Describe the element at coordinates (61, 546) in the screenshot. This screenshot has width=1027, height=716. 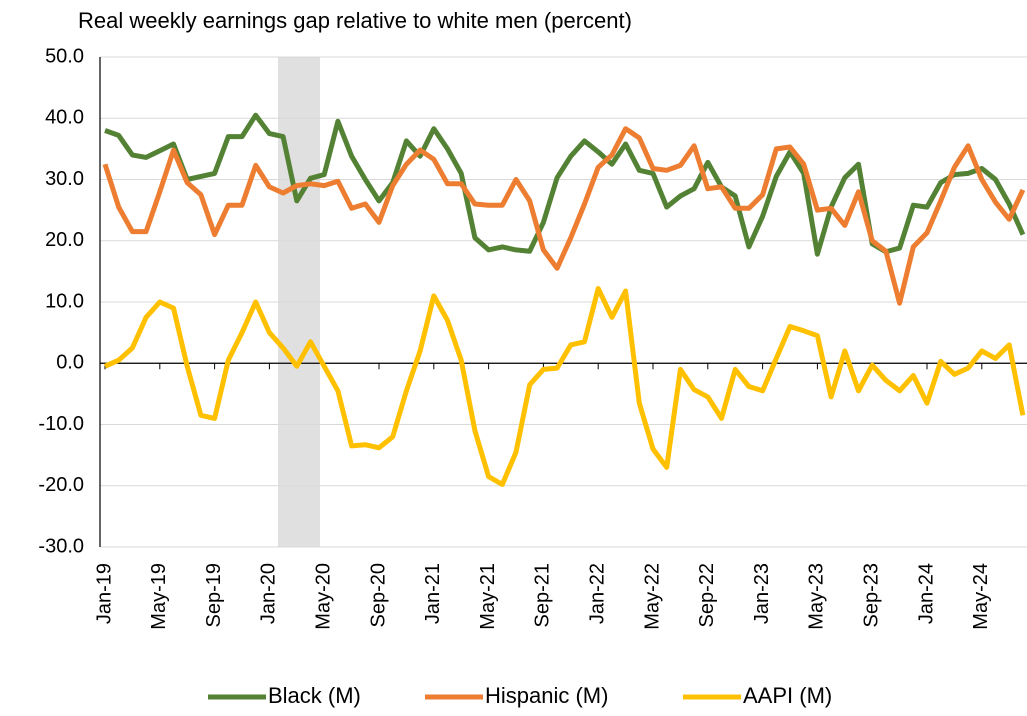
I see `y-tick-label: -30.0` at that location.